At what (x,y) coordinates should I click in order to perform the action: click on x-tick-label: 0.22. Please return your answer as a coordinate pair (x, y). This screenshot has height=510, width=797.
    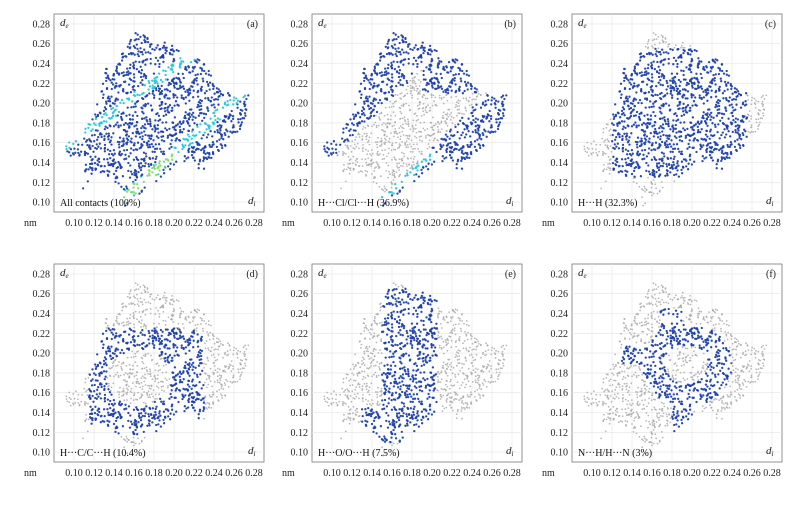
    Looking at the image, I should click on (452, 223).